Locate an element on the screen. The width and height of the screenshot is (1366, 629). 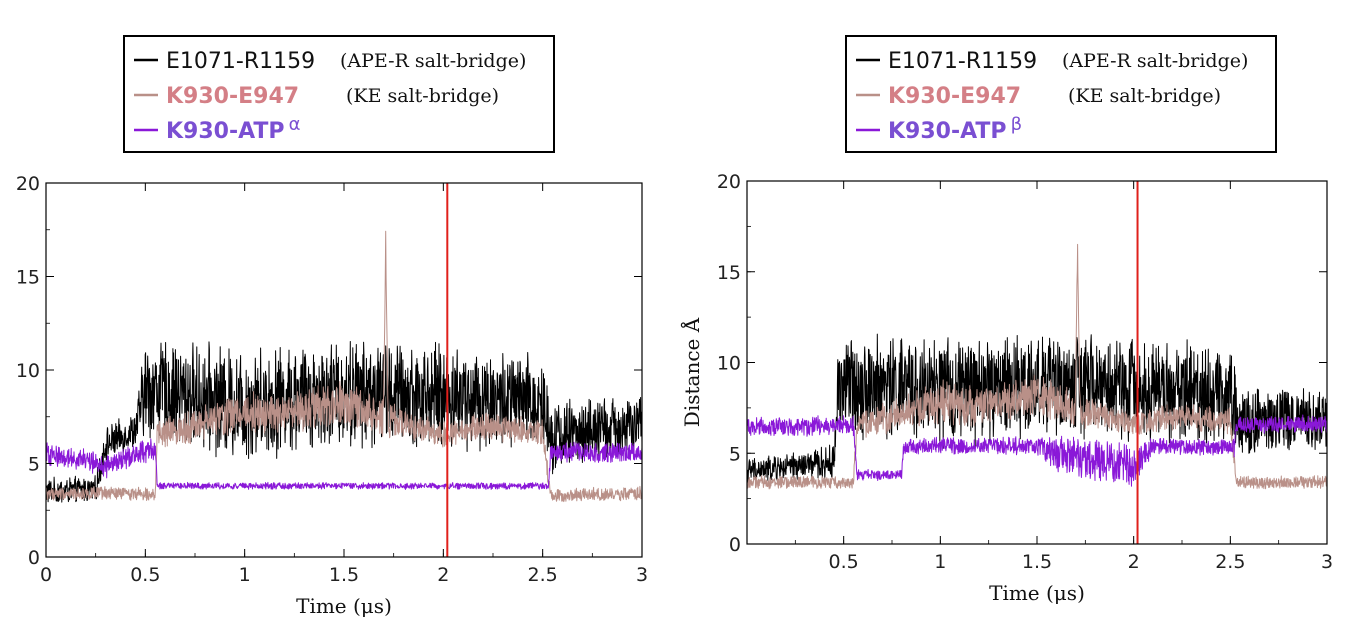
legend-label: K930-ATP β is located at coordinates (955, 129).